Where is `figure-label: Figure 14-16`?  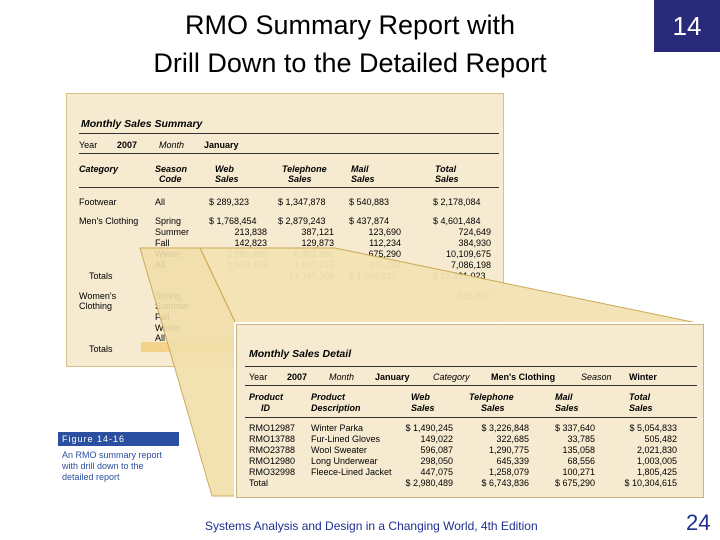
figure-label: Figure 14-16 is located at coordinates (118, 439).